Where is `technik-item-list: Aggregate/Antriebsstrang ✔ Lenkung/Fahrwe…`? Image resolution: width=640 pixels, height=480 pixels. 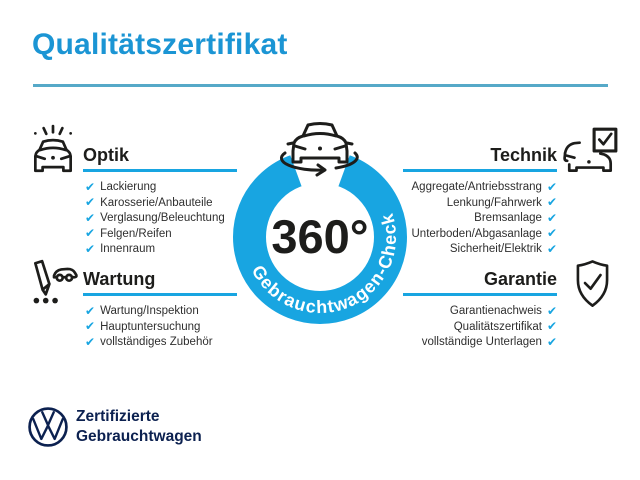 technik-item-list: Aggregate/Antriebsstrang ✔ Lenkung/Fahrwe… is located at coordinates (457, 218).